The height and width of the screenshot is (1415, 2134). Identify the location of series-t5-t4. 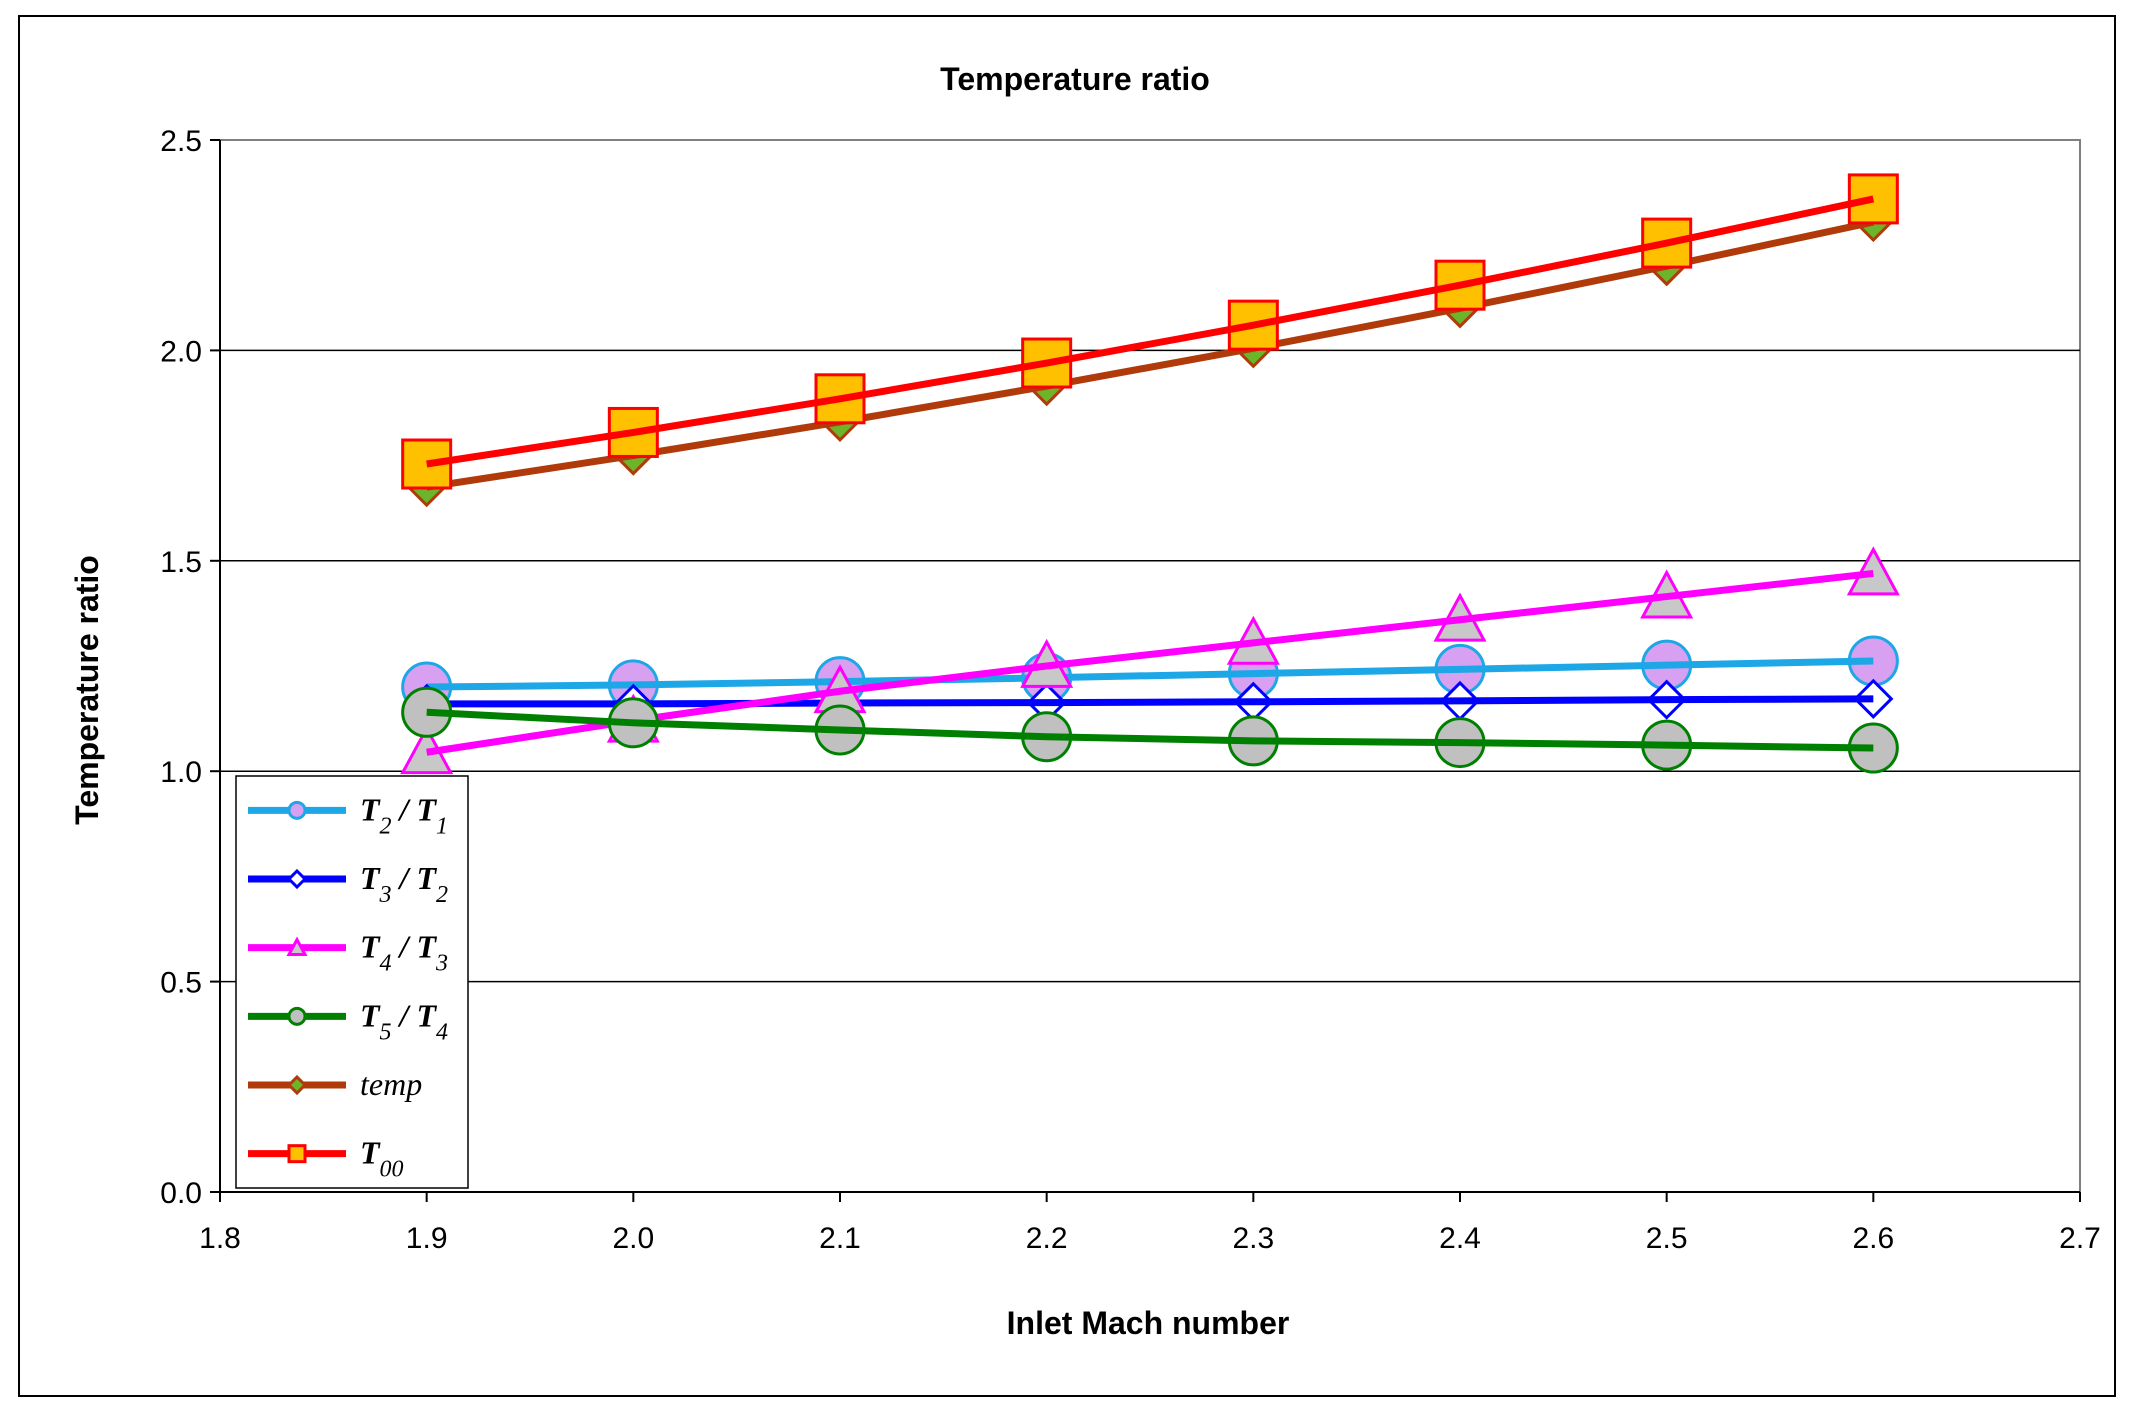
(1150, 730).